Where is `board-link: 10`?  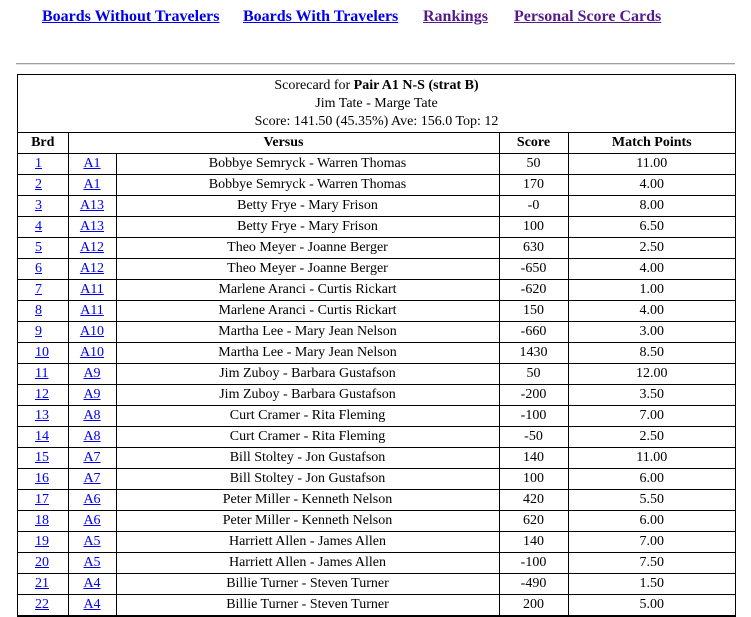 board-link: 10 is located at coordinates (42, 352).